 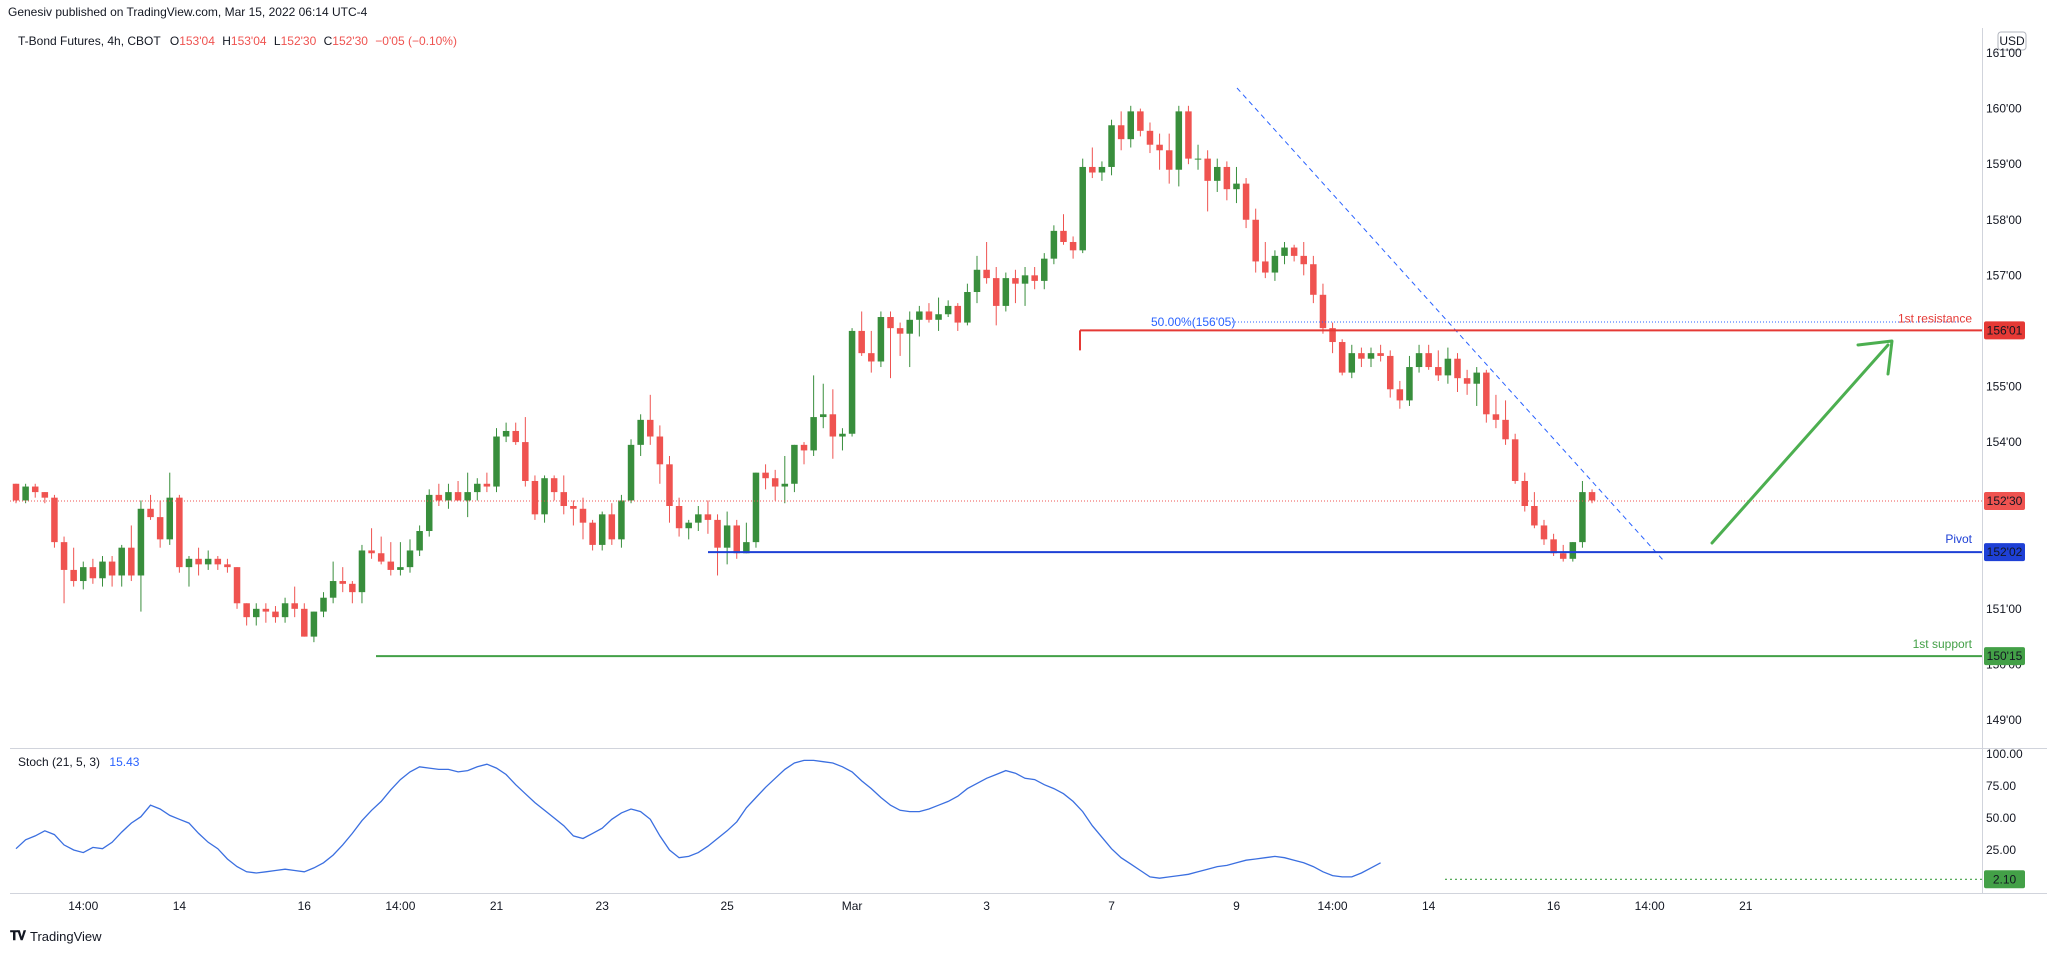 What do you see at coordinates (1333, 906) in the screenshot?
I see `time-tick-label: 14:00` at bounding box center [1333, 906].